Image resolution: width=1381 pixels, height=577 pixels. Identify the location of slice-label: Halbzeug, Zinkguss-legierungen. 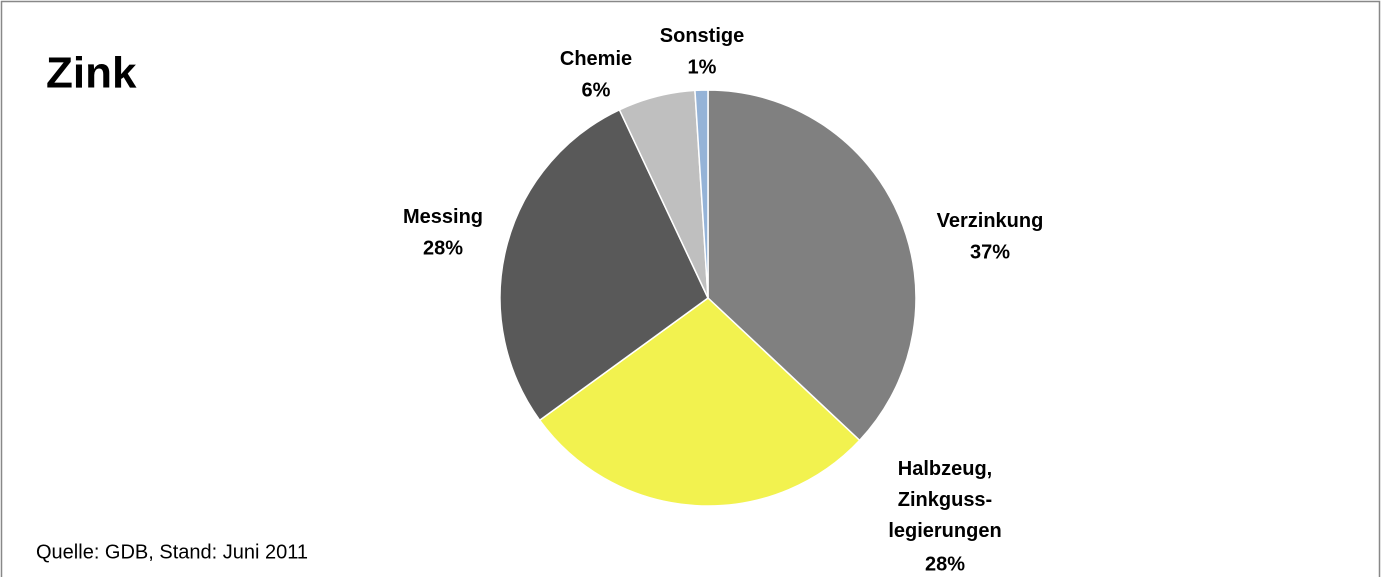
(944, 500).